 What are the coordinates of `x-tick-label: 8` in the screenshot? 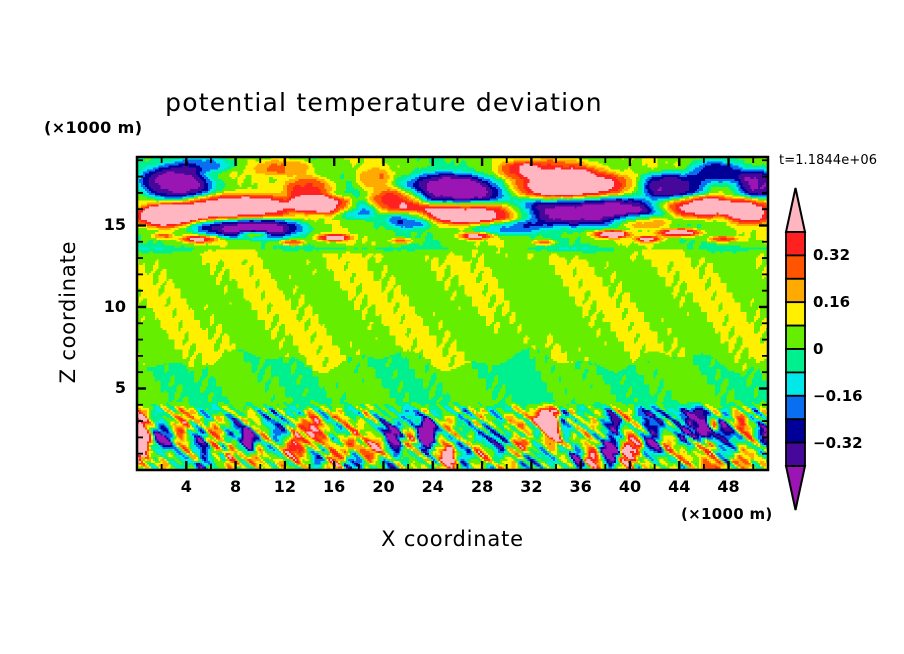 It's located at (236, 486).